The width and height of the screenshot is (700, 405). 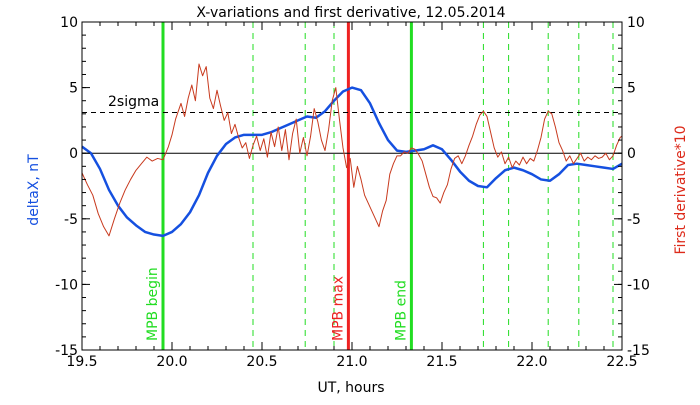 What do you see at coordinates (351, 362) in the screenshot?
I see `x-tick-label: 21.0` at bounding box center [351, 362].